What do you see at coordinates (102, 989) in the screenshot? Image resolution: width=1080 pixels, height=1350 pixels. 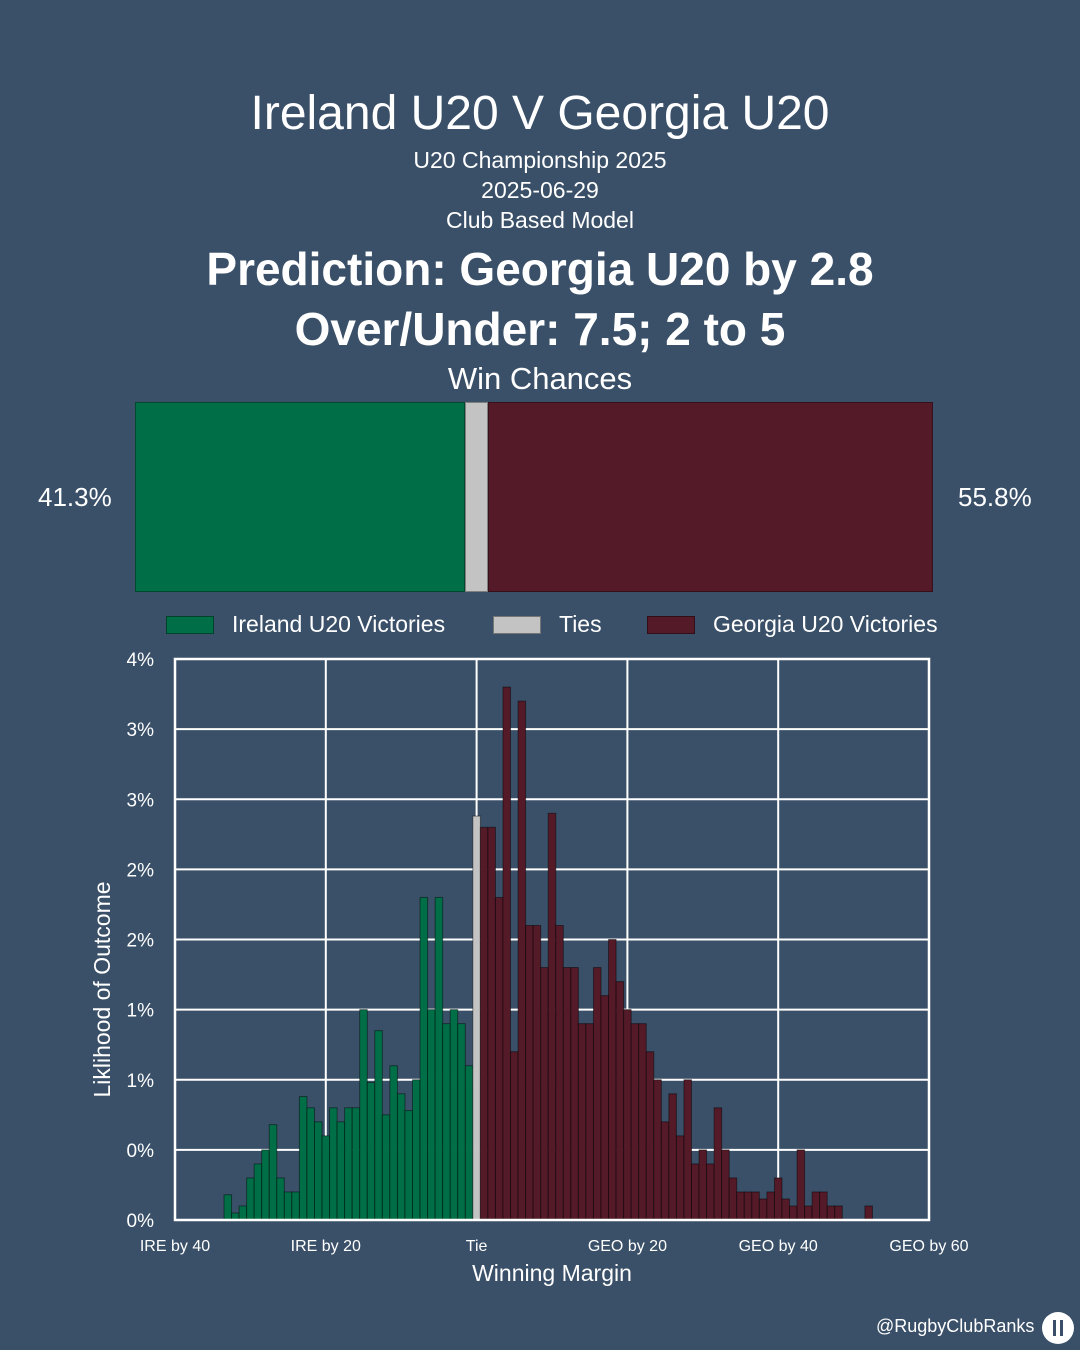 I see `y-axis-label: Liklihood of Outcome` at bounding box center [102, 989].